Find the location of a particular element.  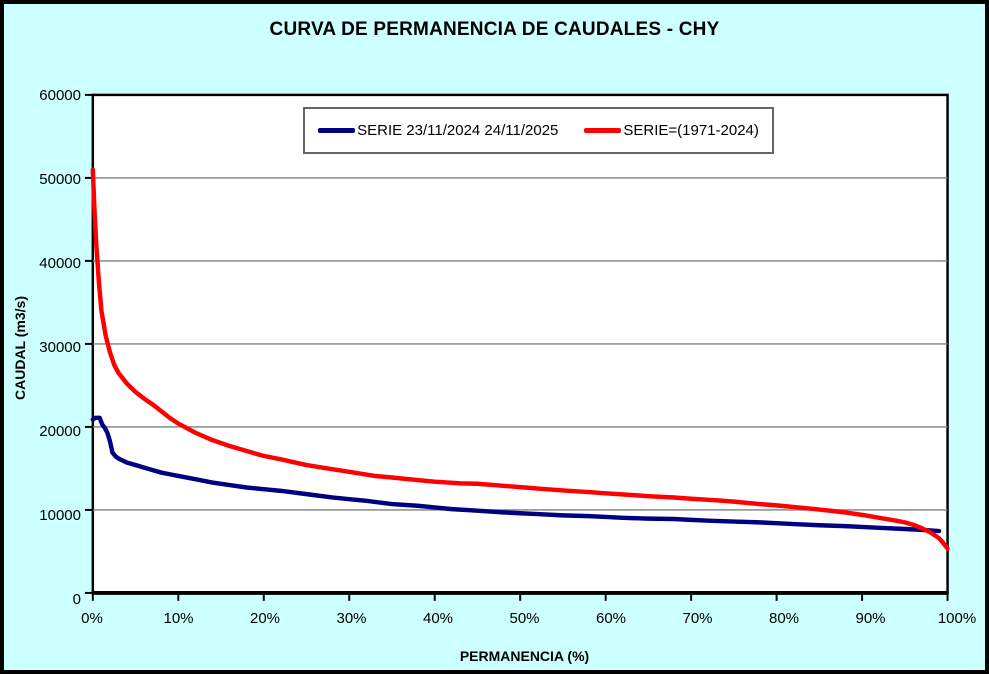

x-tick-label: 20% is located at coordinates (265, 618).